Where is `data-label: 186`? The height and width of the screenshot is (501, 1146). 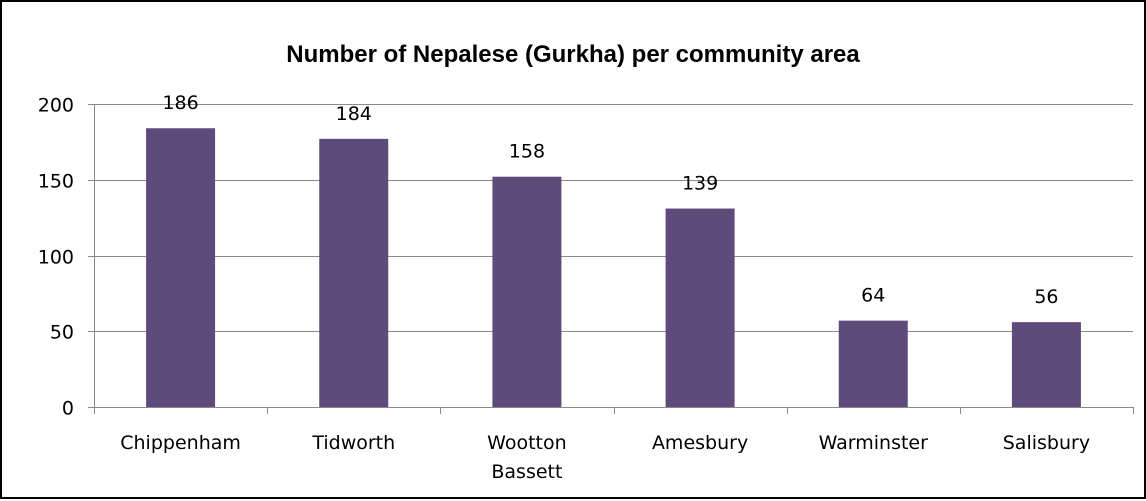
data-label: 186 is located at coordinates (180, 103).